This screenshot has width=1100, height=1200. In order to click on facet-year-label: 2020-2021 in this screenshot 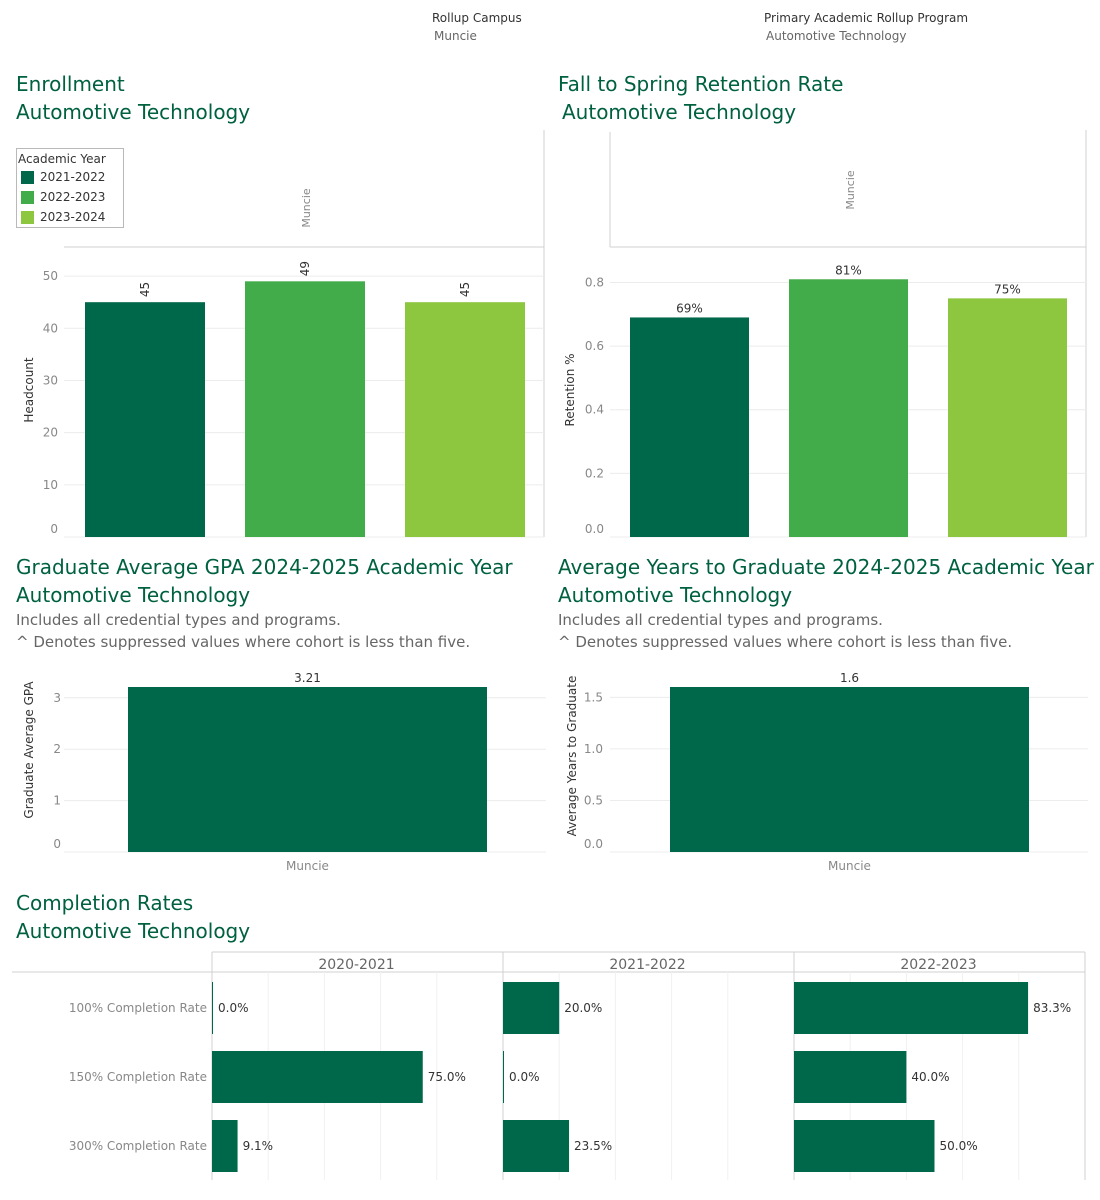, I will do `click(356, 965)`.